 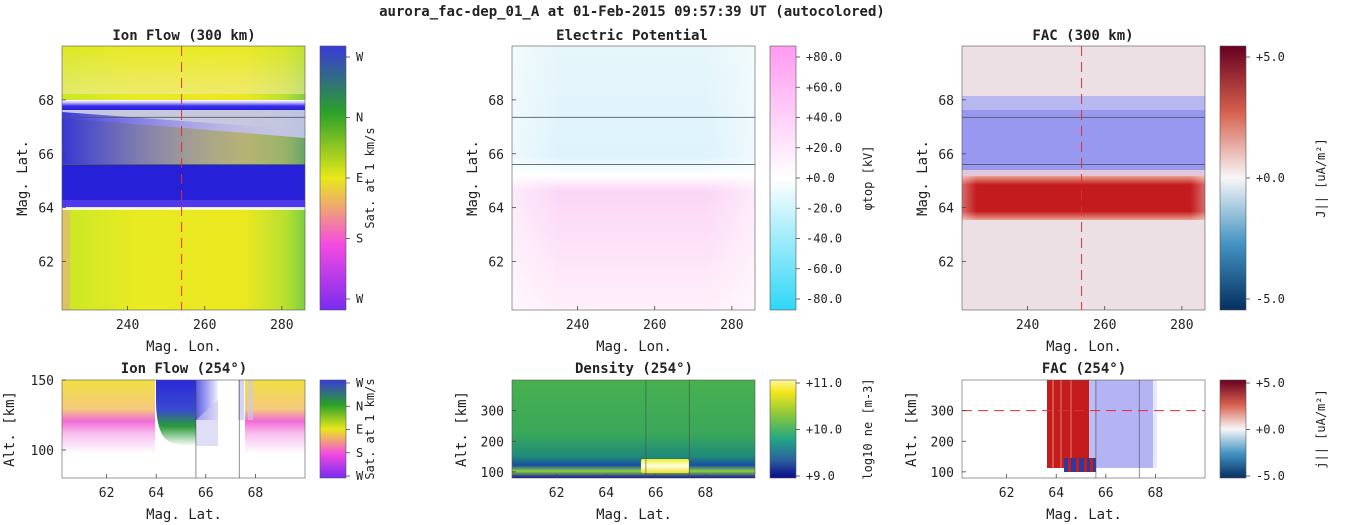 I want to click on fac-map-colorbar-ticks: +5.0 +0.0 -5.0, so click(x=1265, y=178).